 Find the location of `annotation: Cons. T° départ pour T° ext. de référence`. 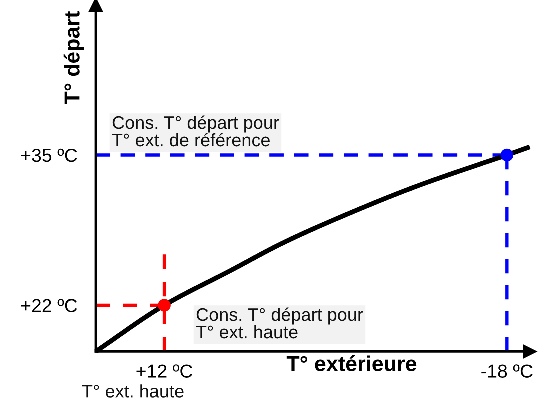

annotation: Cons. T° départ pour T° ext. de référence is located at coordinates (196, 131).